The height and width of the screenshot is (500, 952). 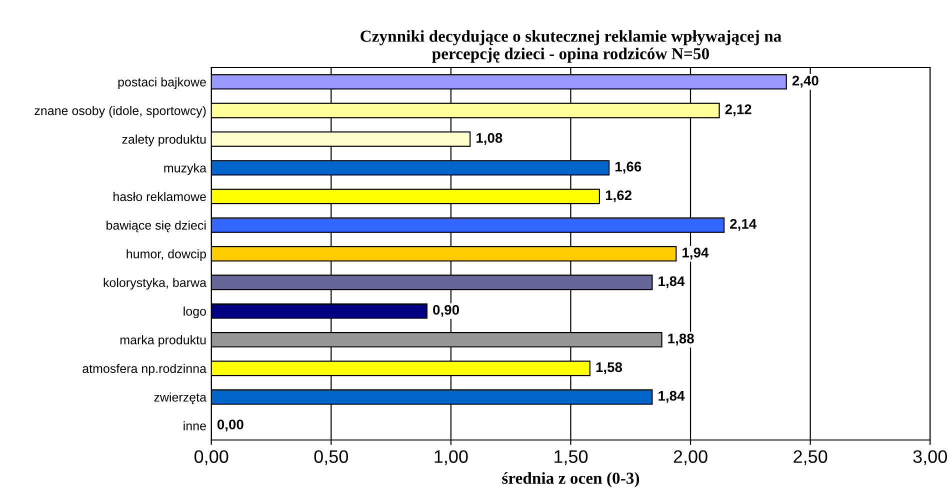 What do you see at coordinates (160, 197) in the screenshot?
I see `y-tick-label: hasło reklamowe` at bounding box center [160, 197].